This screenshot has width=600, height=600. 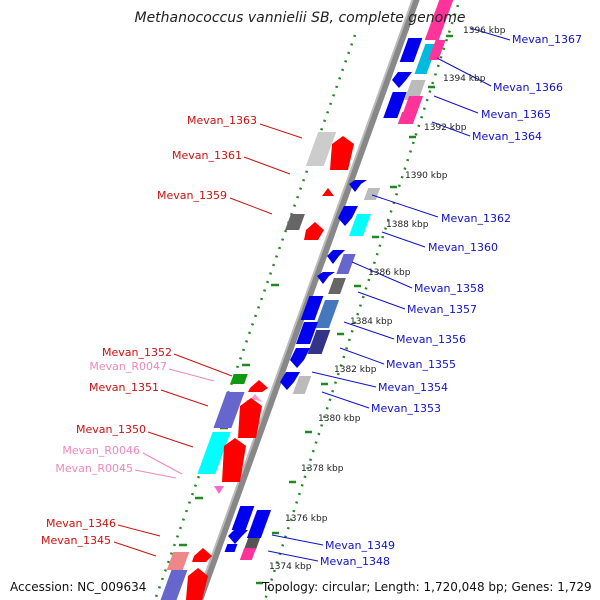 I want to click on gene-label-mevan-1346: Mevan_1346, so click(x=81, y=523).